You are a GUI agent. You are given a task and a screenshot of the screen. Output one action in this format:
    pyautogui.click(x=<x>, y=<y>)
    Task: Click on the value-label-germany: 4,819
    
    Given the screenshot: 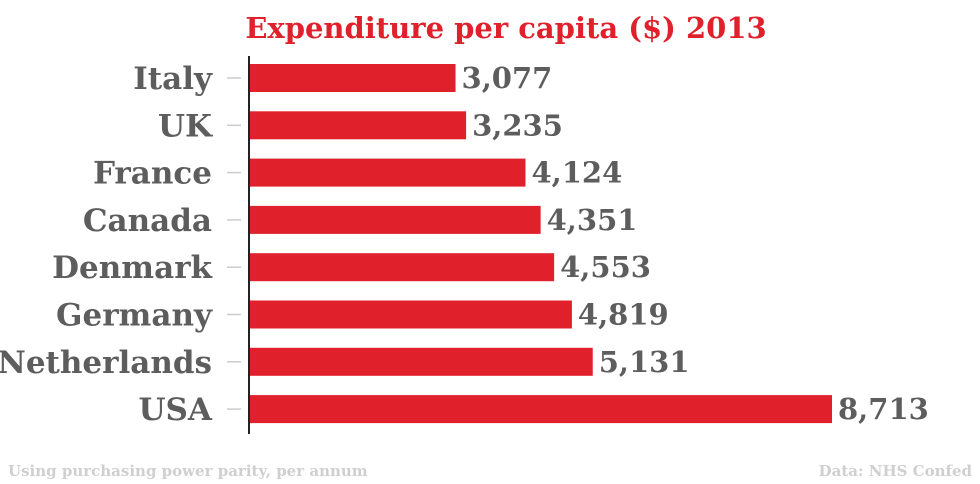 What is the action you would take?
    pyautogui.click(x=623, y=315)
    